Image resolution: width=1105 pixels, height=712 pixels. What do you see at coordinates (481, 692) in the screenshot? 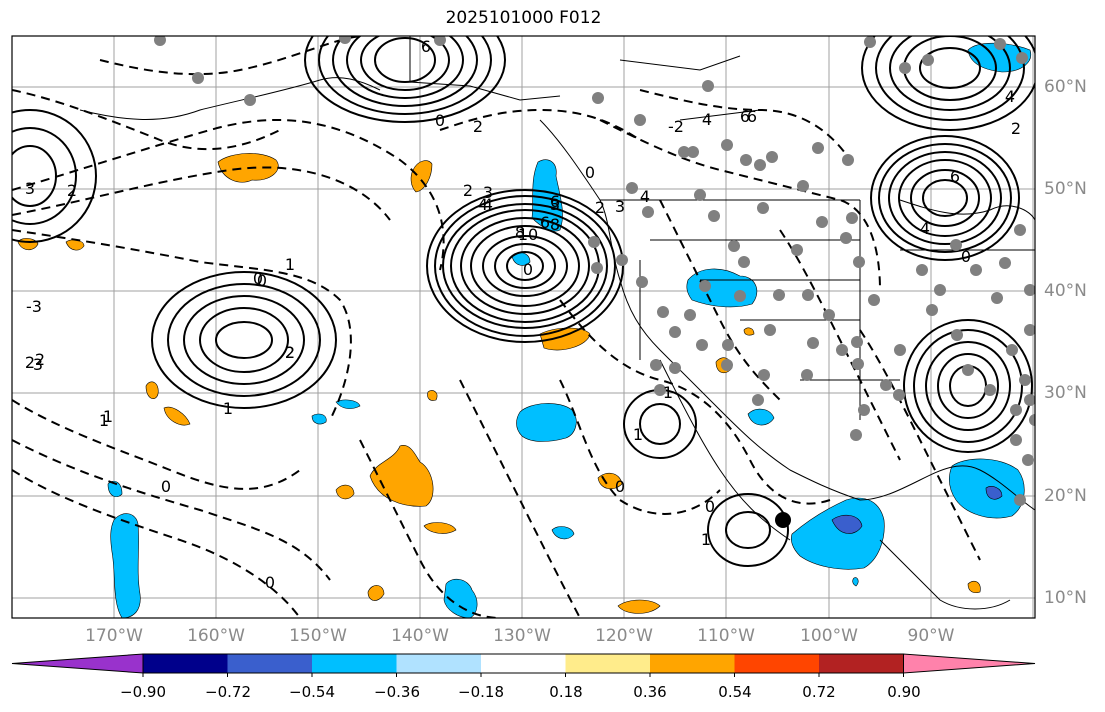
I see `colorbar-tick-label: −0.18` at bounding box center [481, 692].